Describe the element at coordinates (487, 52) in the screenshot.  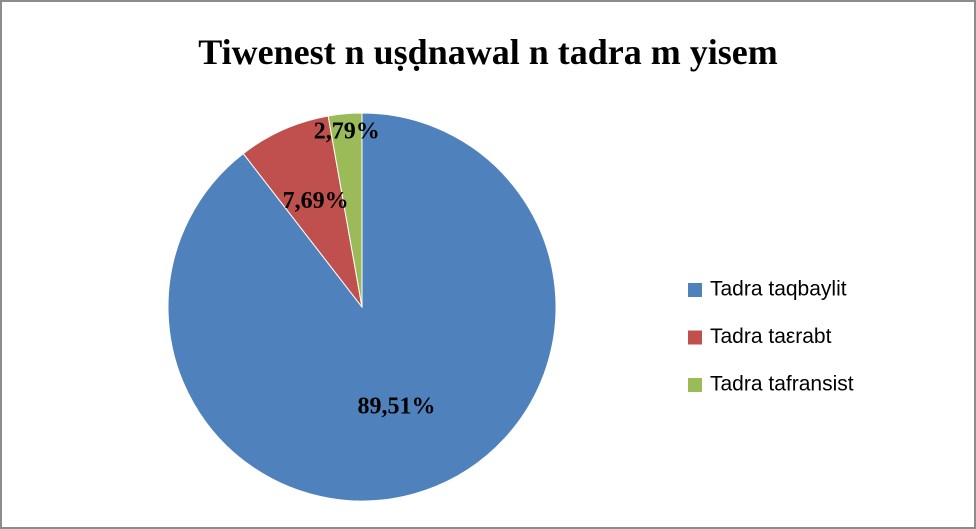
I see `chart-title: Tiwenest n uṣḍnawal n tadra m yisem` at that location.